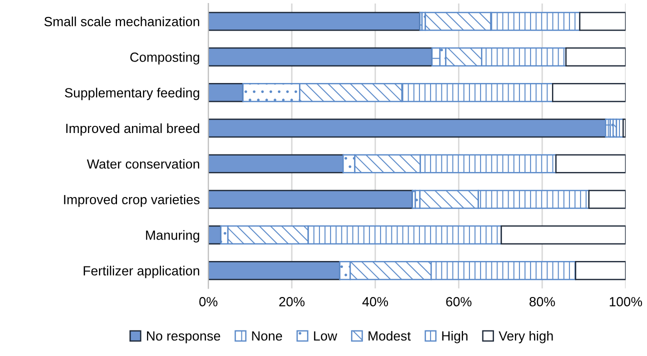 The image size is (647, 356). Describe the element at coordinates (122, 21) in the screenshot. I see `y-tick-label: Small scale mechanization` at that location.